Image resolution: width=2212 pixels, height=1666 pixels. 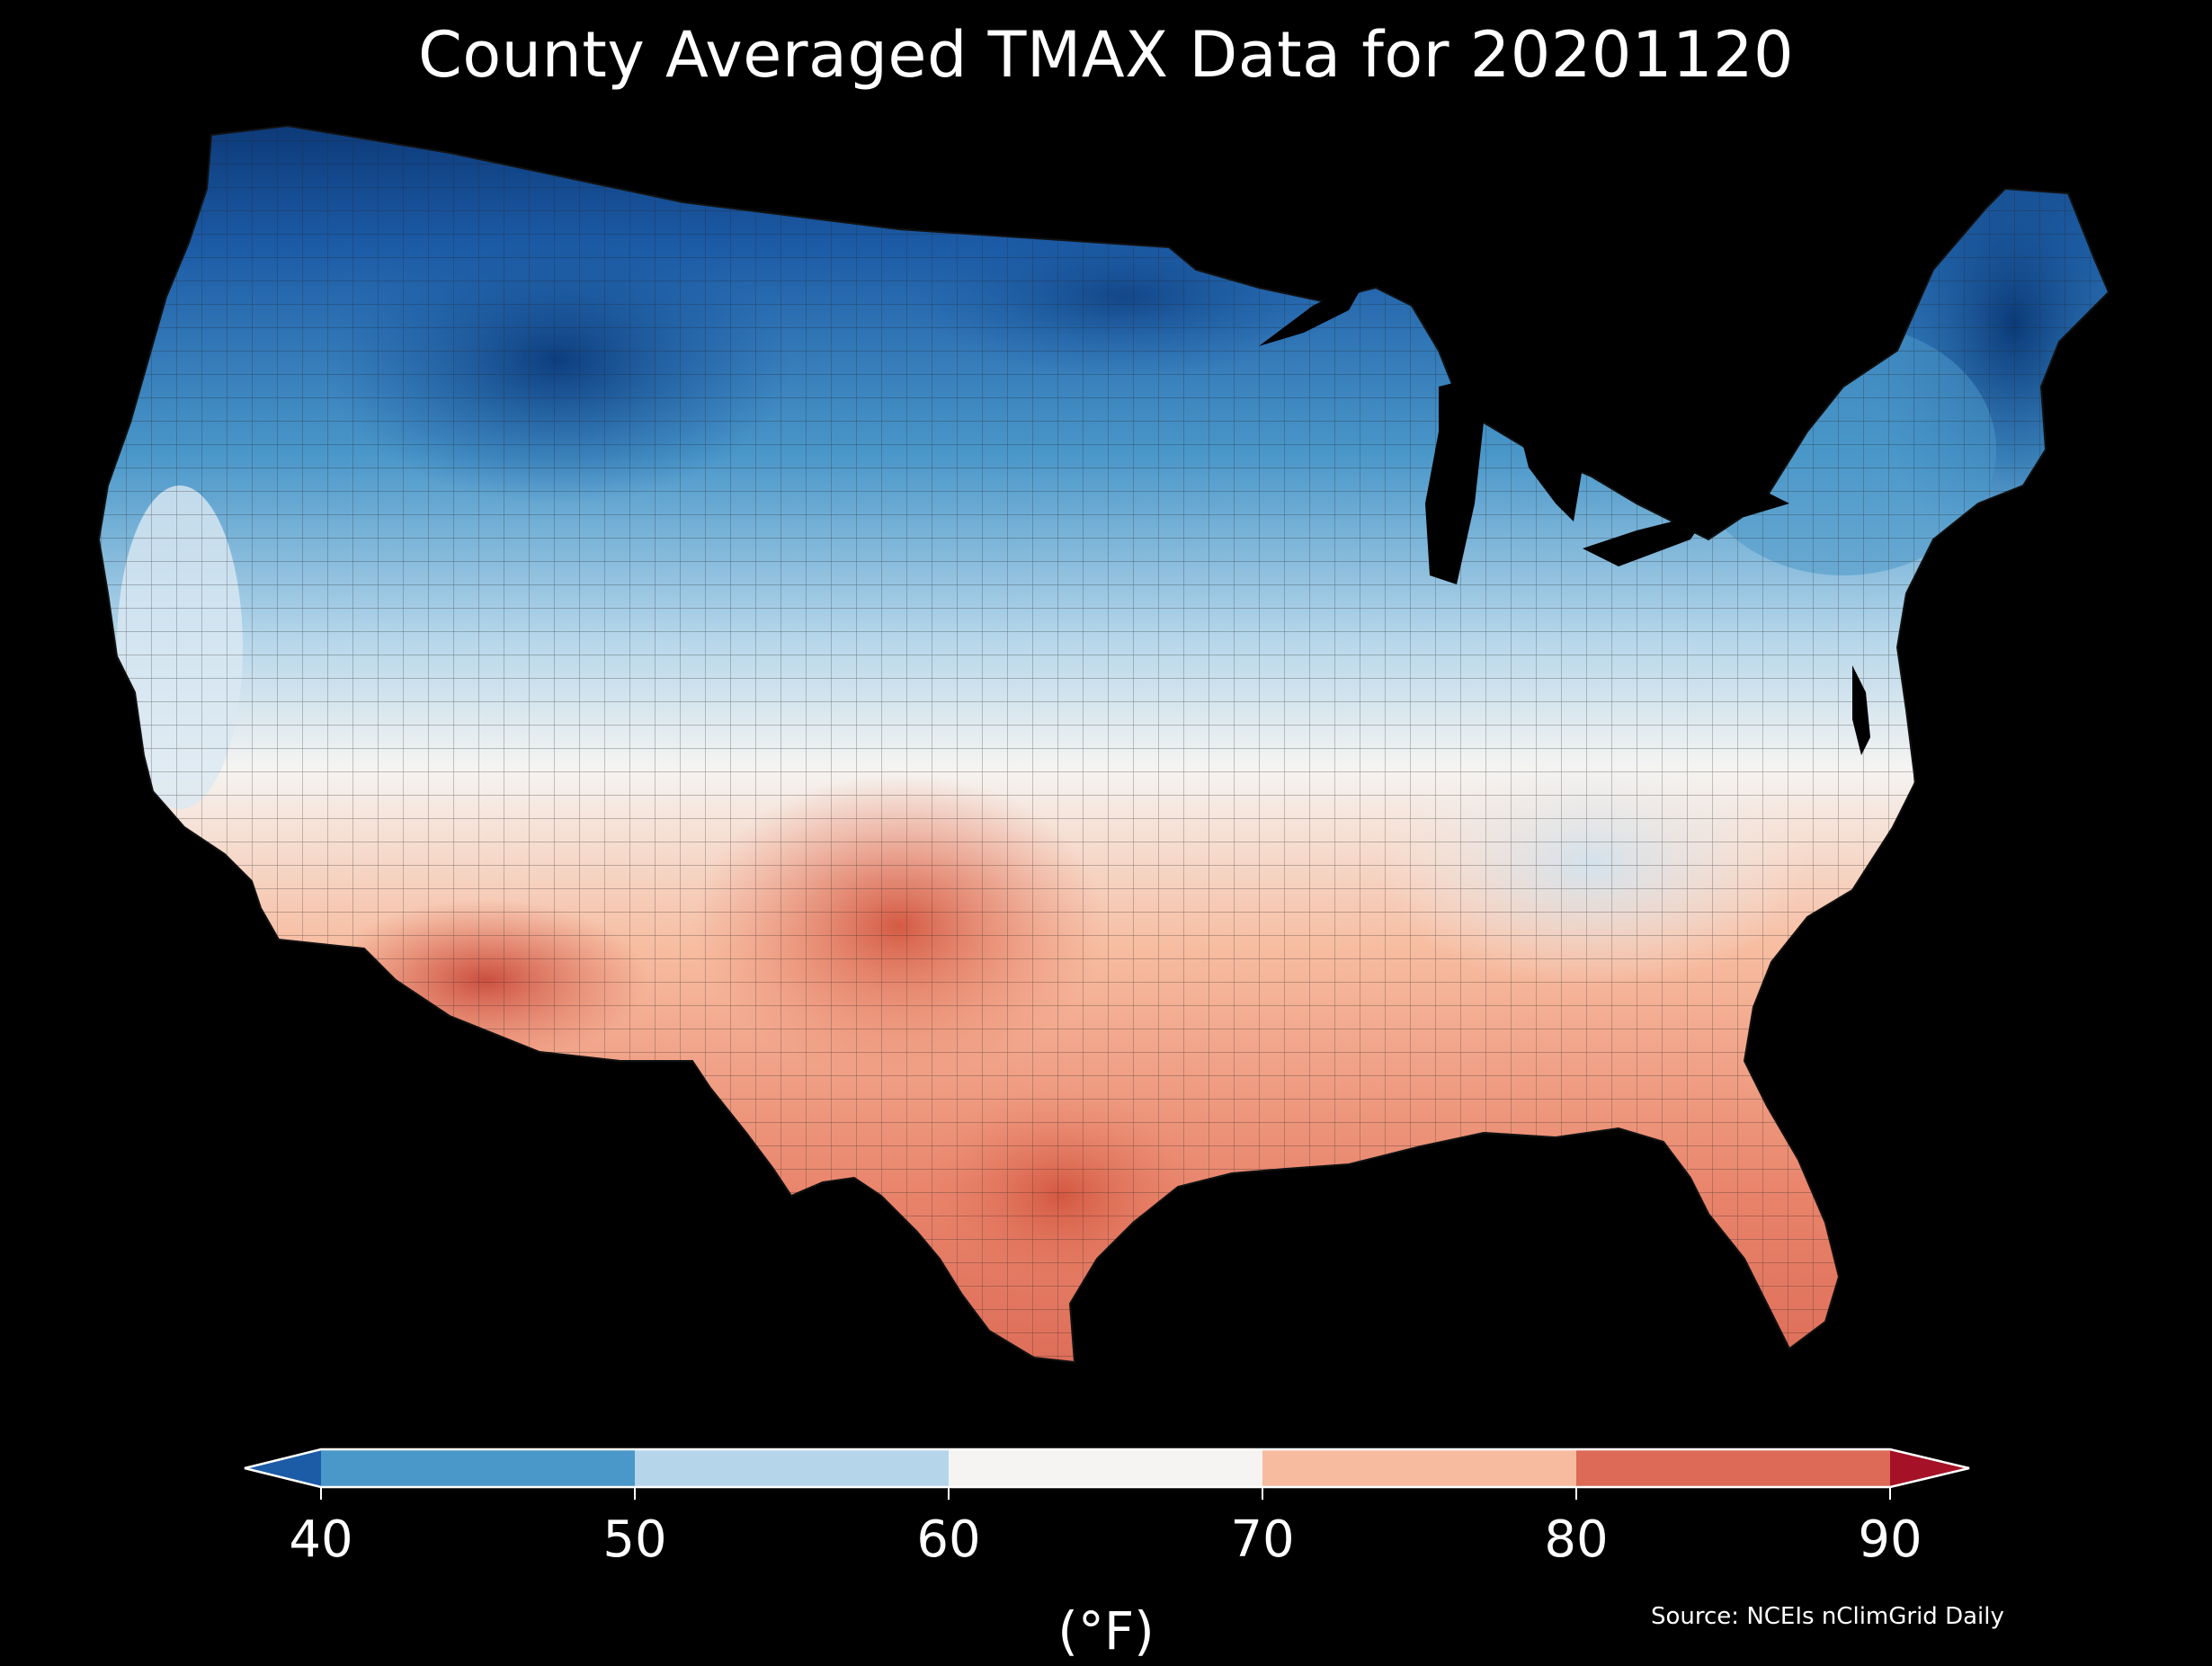 I want to click on colorbar-under-arrow, so click(x=283, y=1468).